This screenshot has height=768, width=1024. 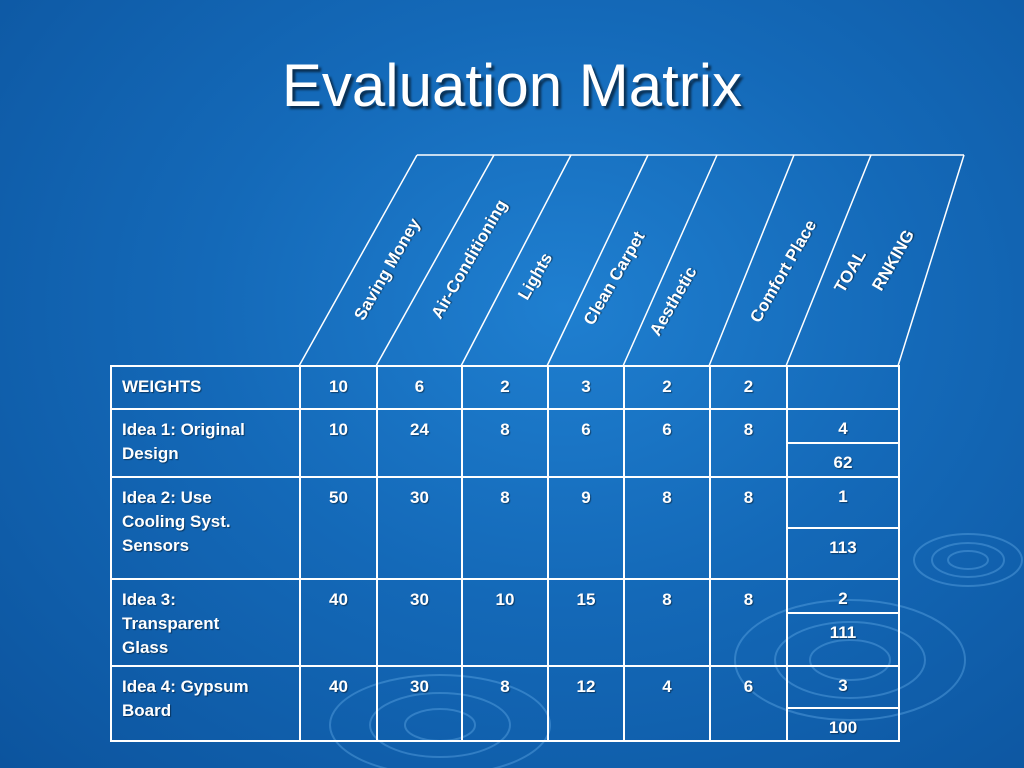 I want to click on row-label: WEIGHTS, so click(x=205, y=387).